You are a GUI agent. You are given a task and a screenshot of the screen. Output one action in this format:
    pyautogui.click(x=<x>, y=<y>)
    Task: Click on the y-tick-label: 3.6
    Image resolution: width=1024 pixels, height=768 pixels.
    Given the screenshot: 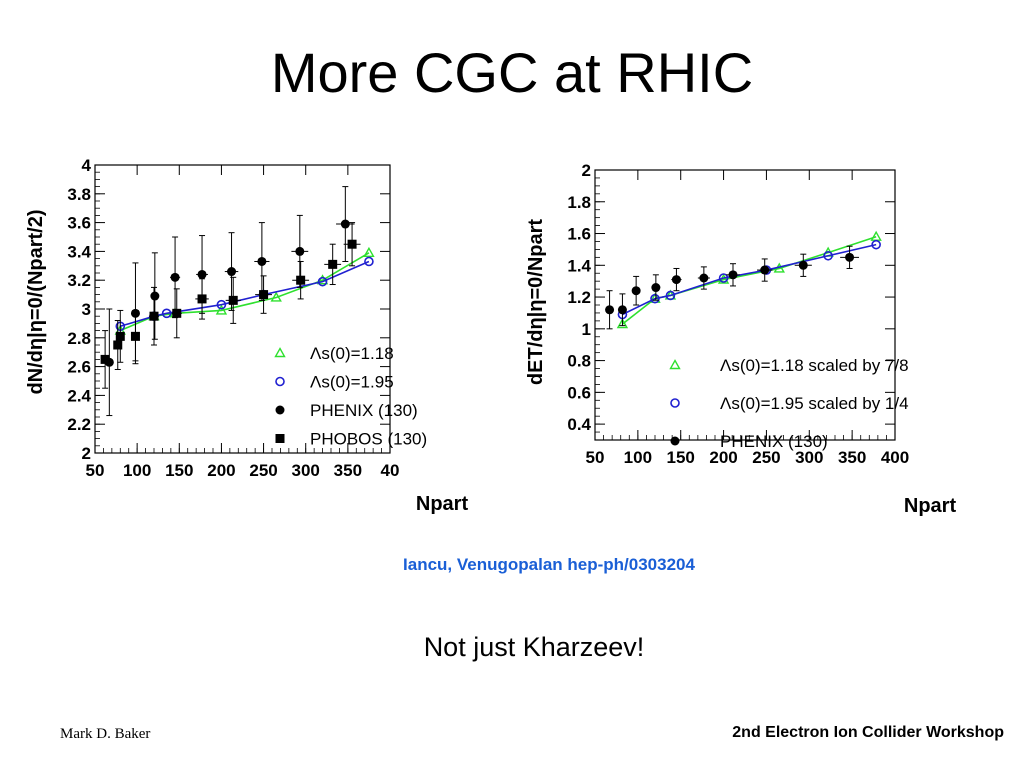 What is the action you would take?
    pyautogui.click(x=79, y=223)
    